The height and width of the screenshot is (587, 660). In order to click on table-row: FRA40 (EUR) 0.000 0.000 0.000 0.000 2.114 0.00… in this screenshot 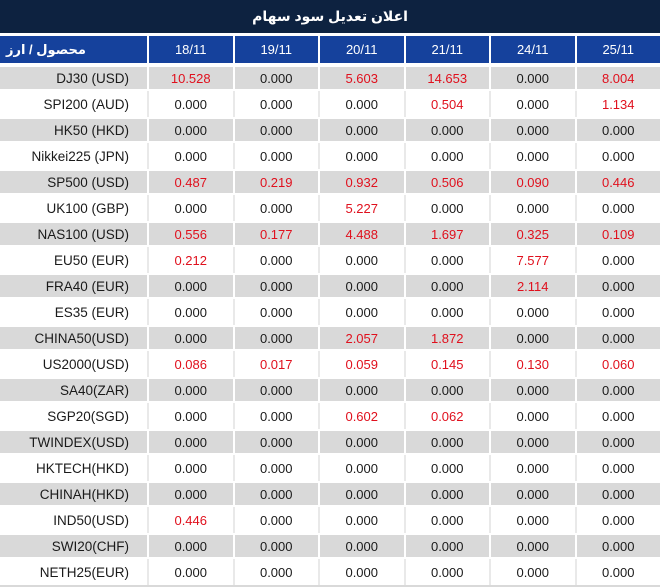, I will do `click(330, 286)`.